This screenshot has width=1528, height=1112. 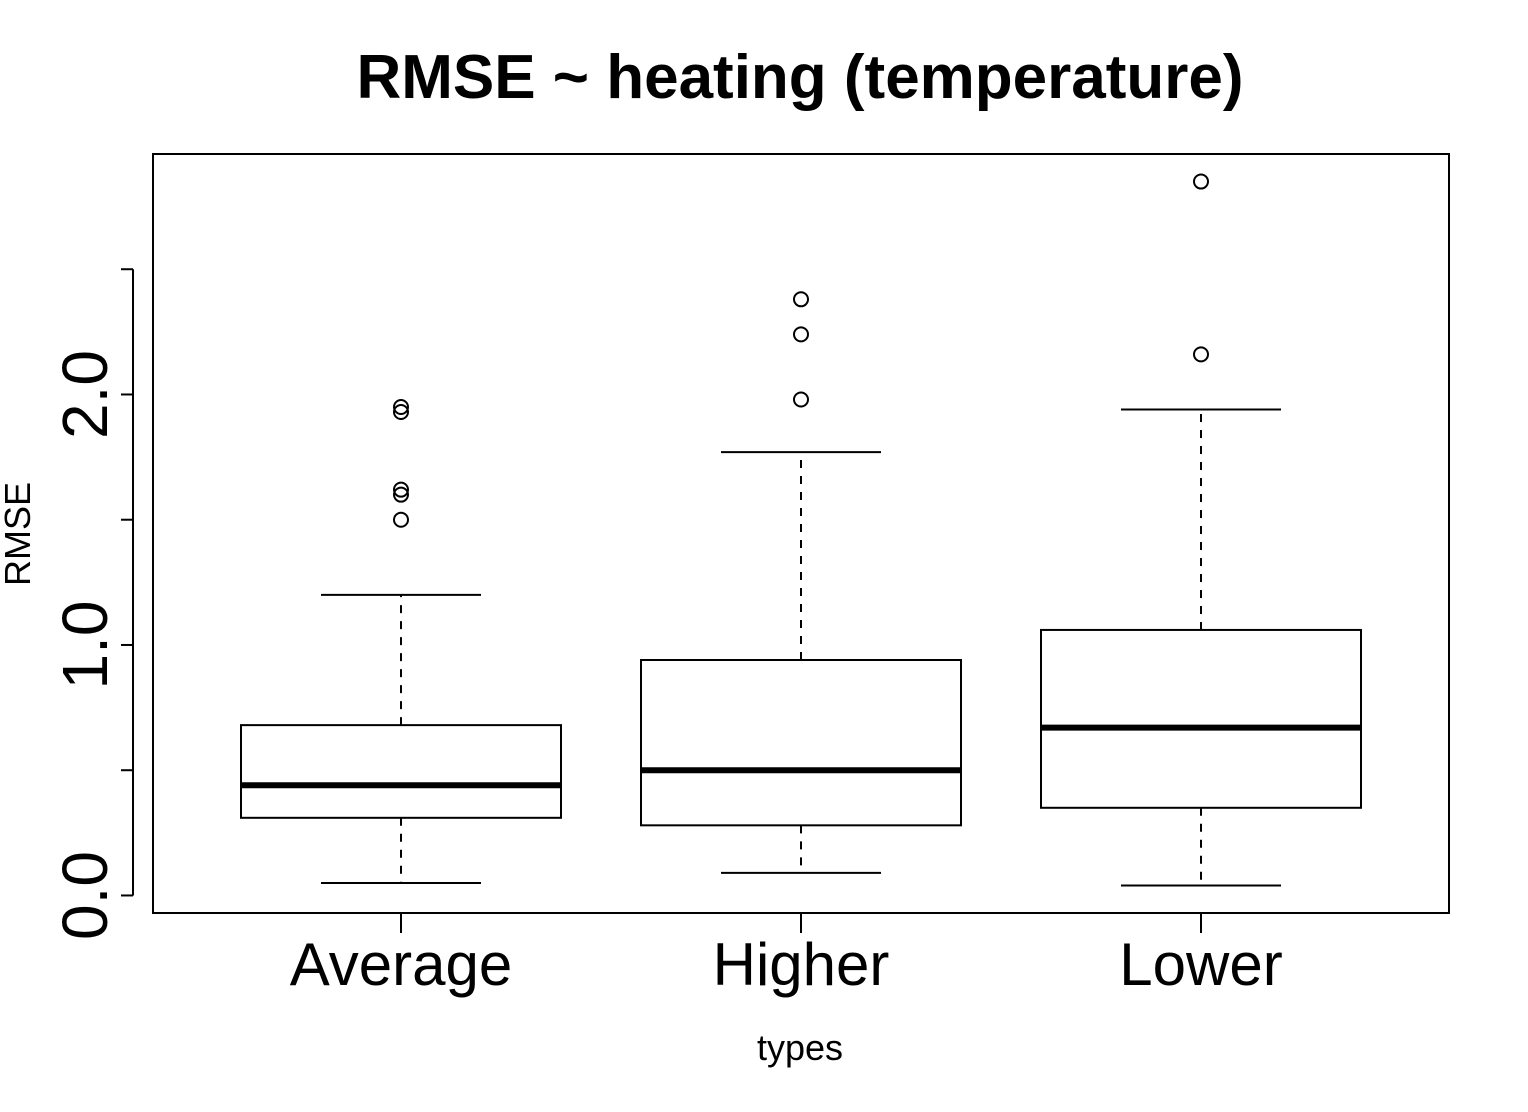 What do you see at coordinates (801, 582) in the screenshot?
I see `box-higher` at bounding box center [801, 582].